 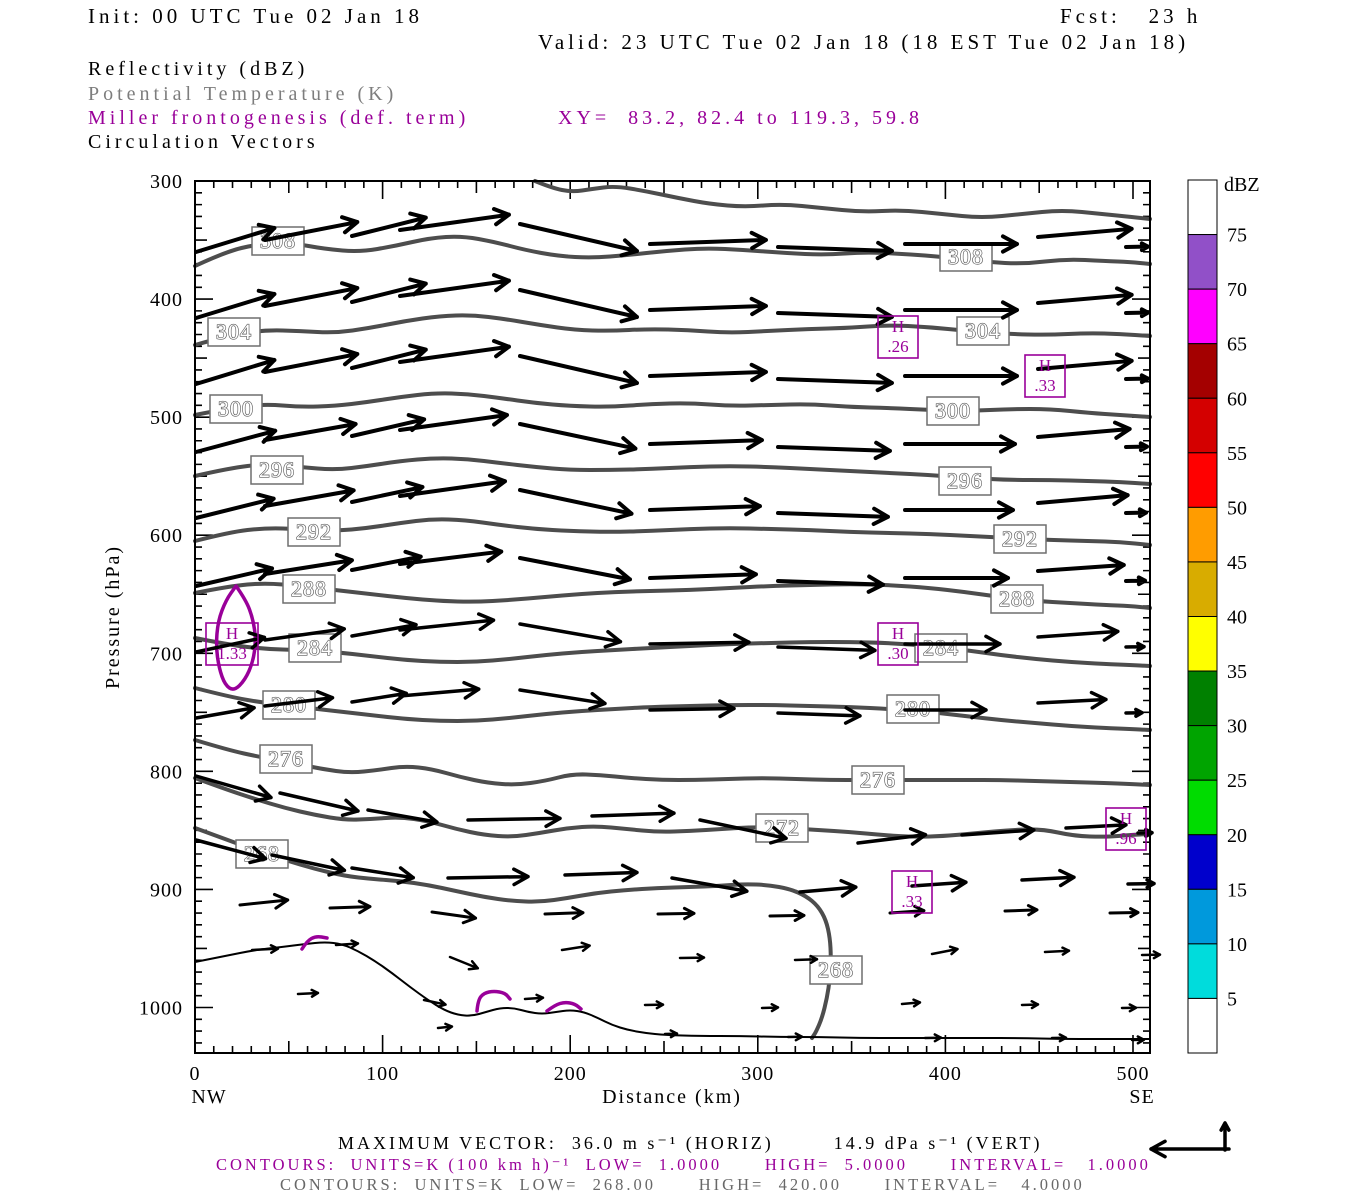 I want to click on colorbar-title: dBZ, so click(x=1242, y=185).